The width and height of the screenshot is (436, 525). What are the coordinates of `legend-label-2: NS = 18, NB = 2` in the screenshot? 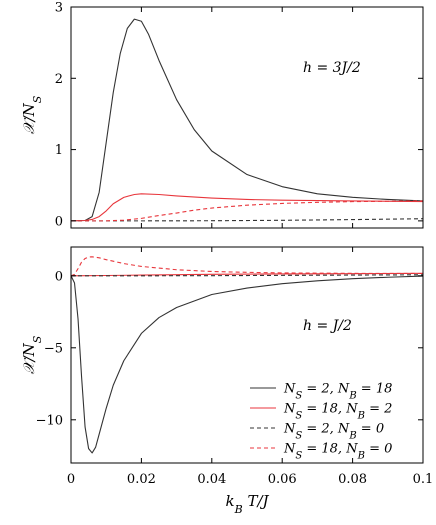 It's located at (337, 412).